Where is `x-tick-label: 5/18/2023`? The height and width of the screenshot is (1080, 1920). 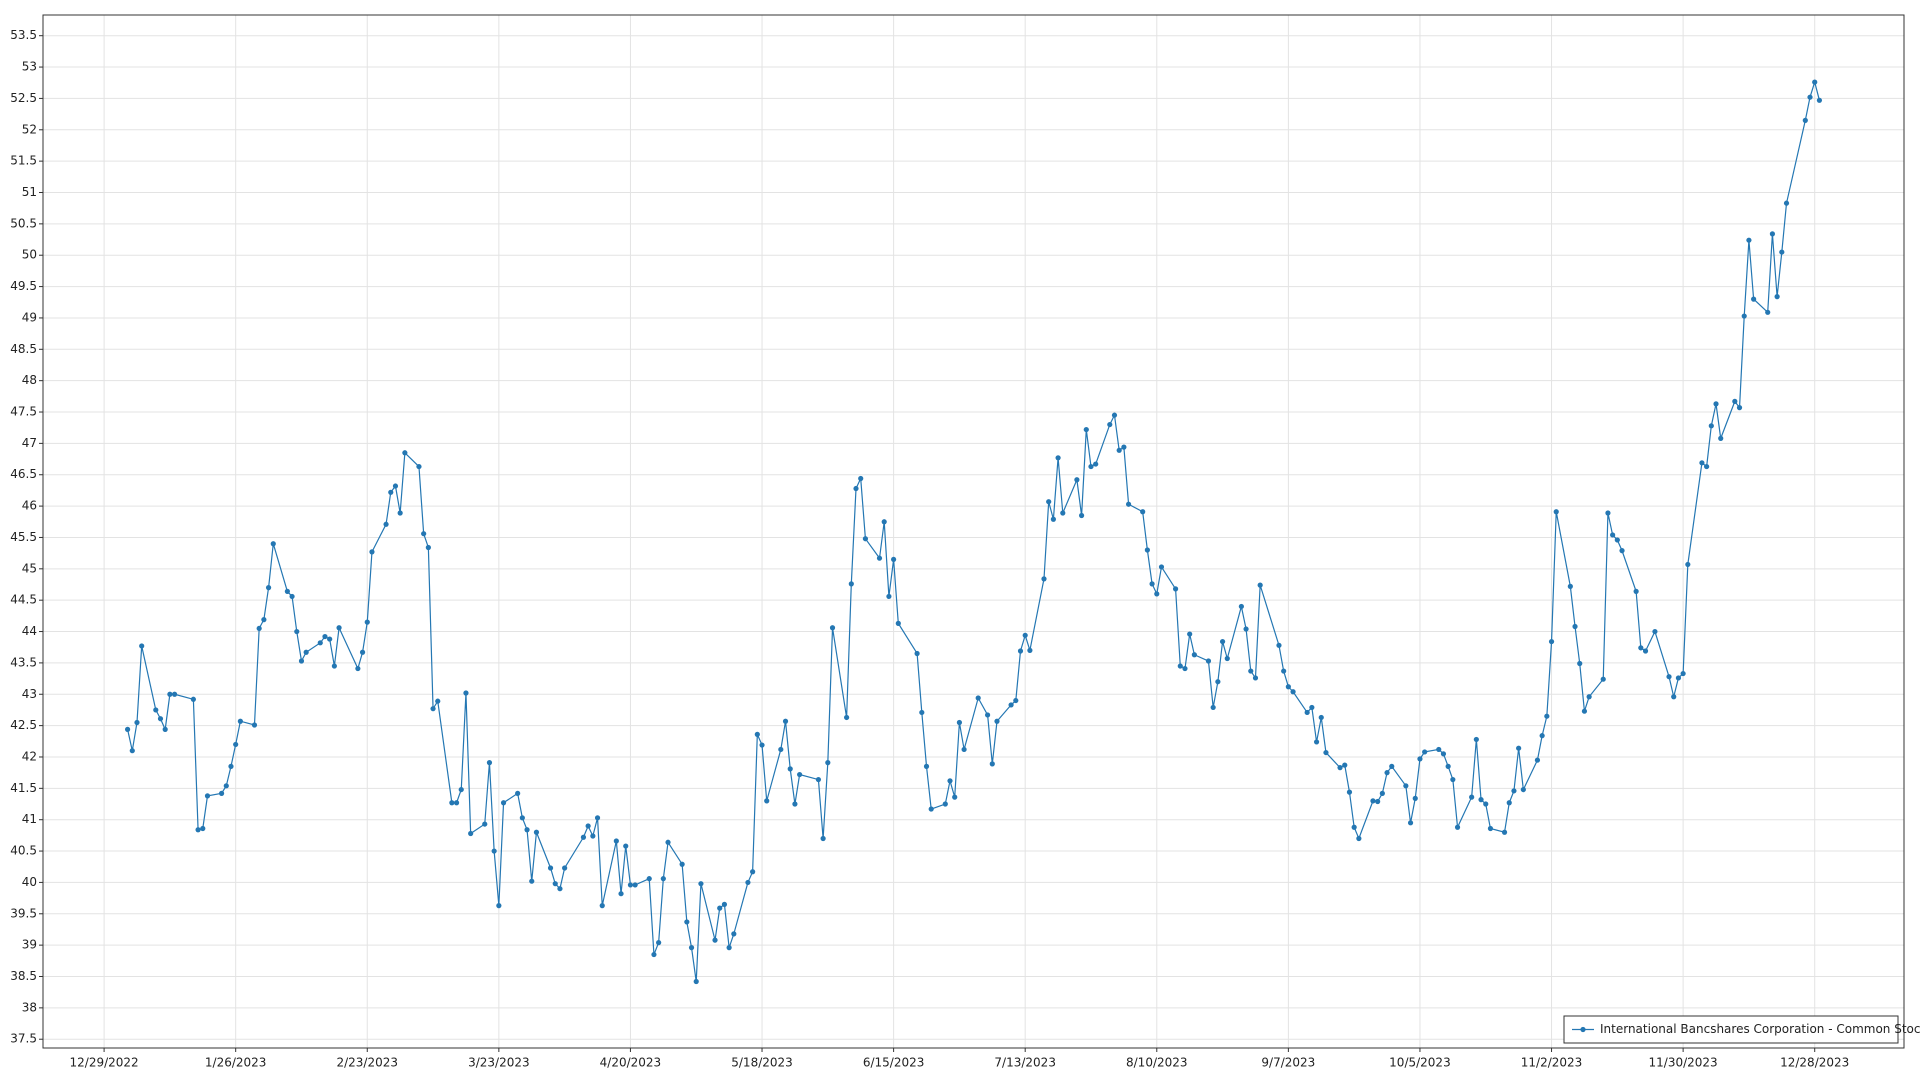
x-tick-label: 5/18/2023 is located at coordinates (762, 1063).